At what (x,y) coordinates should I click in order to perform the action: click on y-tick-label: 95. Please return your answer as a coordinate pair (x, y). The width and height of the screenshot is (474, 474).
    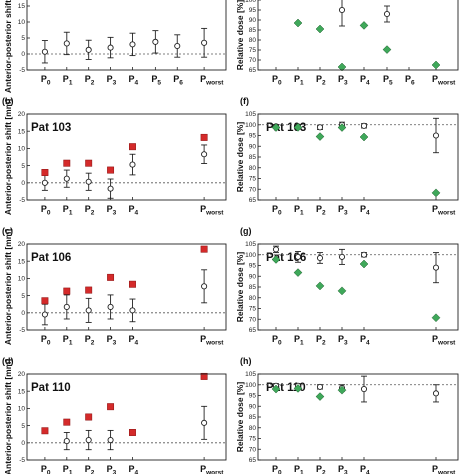
    Looking at the image, I should click on (253, 10).